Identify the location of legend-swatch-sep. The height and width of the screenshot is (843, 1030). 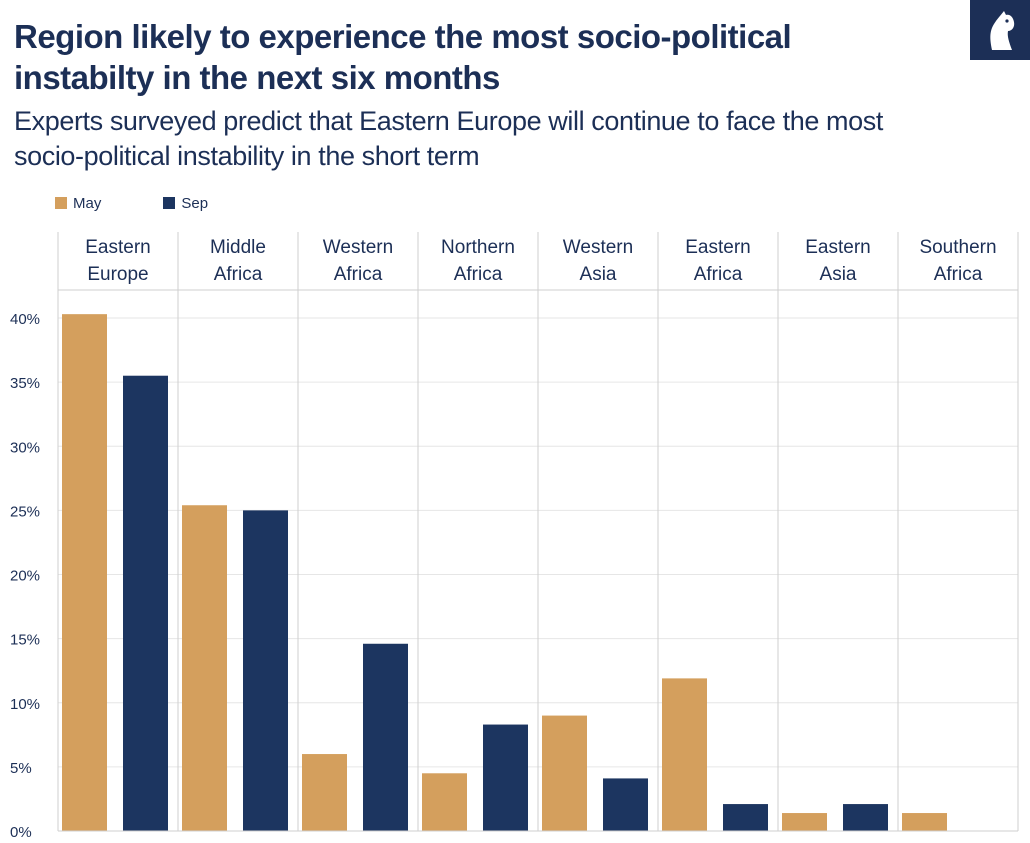
(169, 203).